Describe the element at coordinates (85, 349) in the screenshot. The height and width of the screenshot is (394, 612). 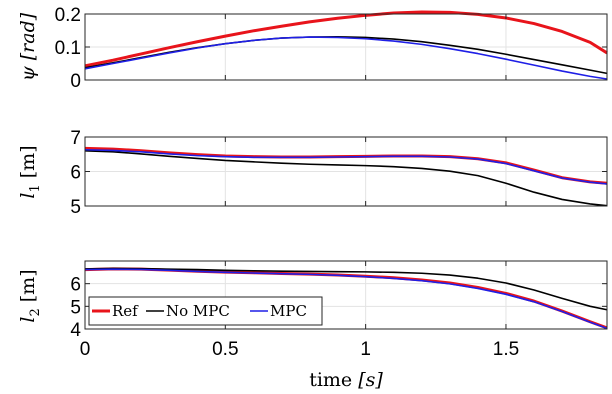
I see `x-tick-label: 0` at that location.